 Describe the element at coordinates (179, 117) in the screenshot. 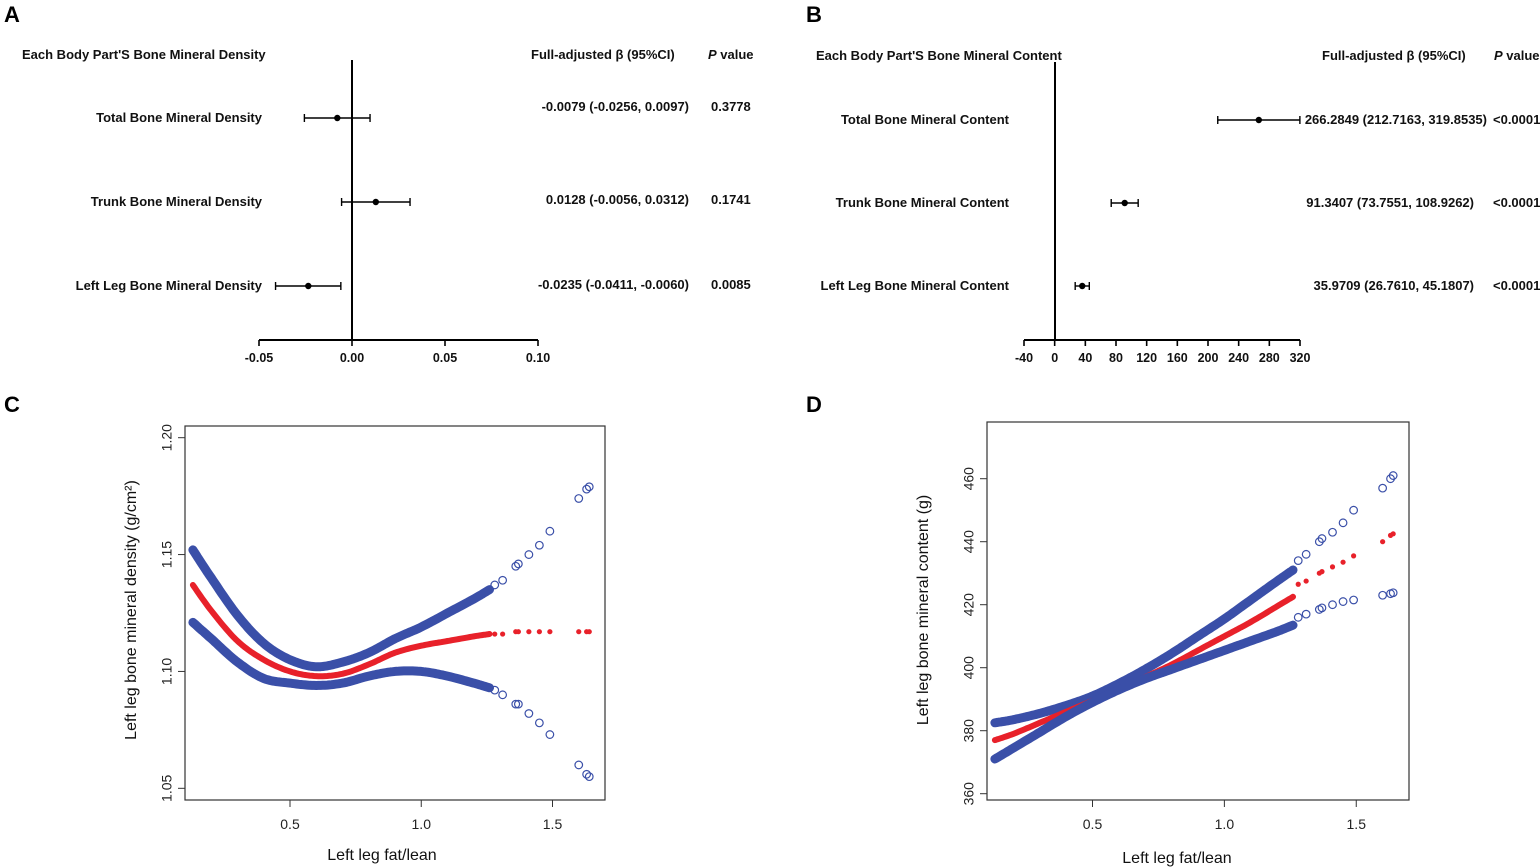

I see `forest-a-row-label-0: Total Bone Mineral Density` at that location.